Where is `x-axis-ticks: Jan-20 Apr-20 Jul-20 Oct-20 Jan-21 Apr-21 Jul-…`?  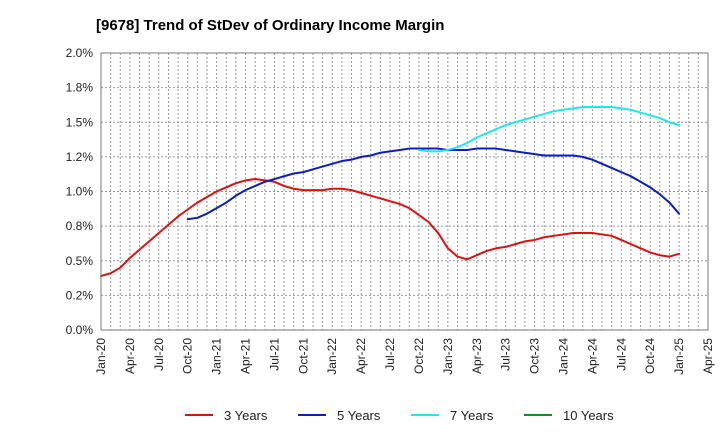 x-axis-ticks: Jan-20 Apr-20 Jul-20 Oct-20 Jan-21 Apr-21 Jul-… is located at coordinates (404, 356).